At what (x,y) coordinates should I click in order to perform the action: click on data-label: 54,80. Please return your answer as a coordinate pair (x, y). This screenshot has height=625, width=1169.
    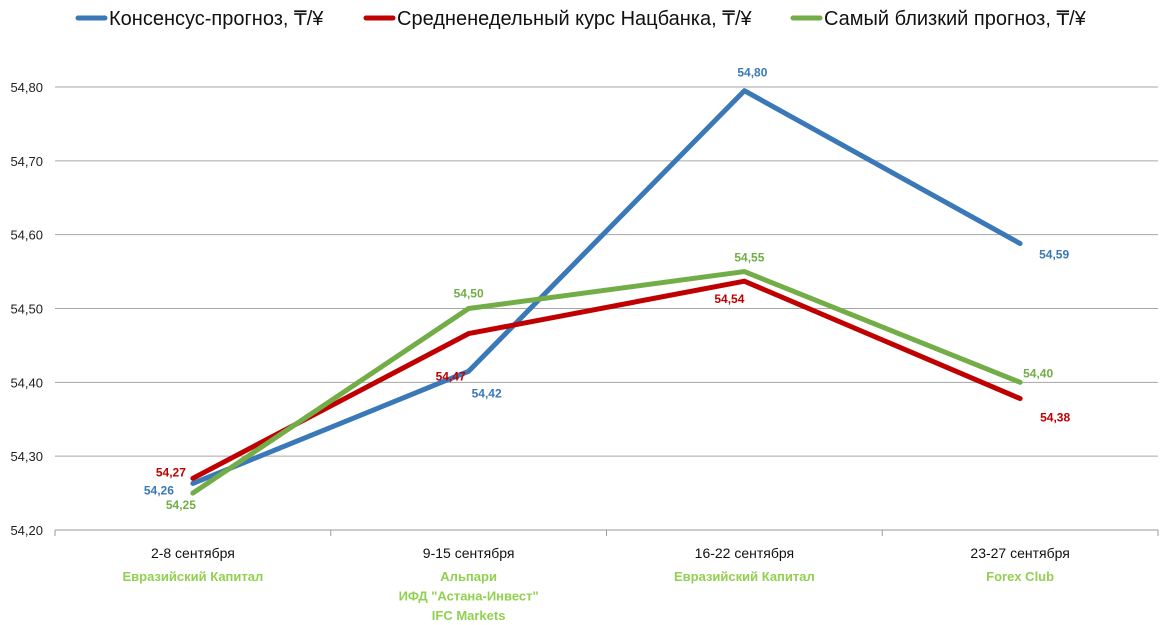
    Looking at the image, I should click on (752, 73).